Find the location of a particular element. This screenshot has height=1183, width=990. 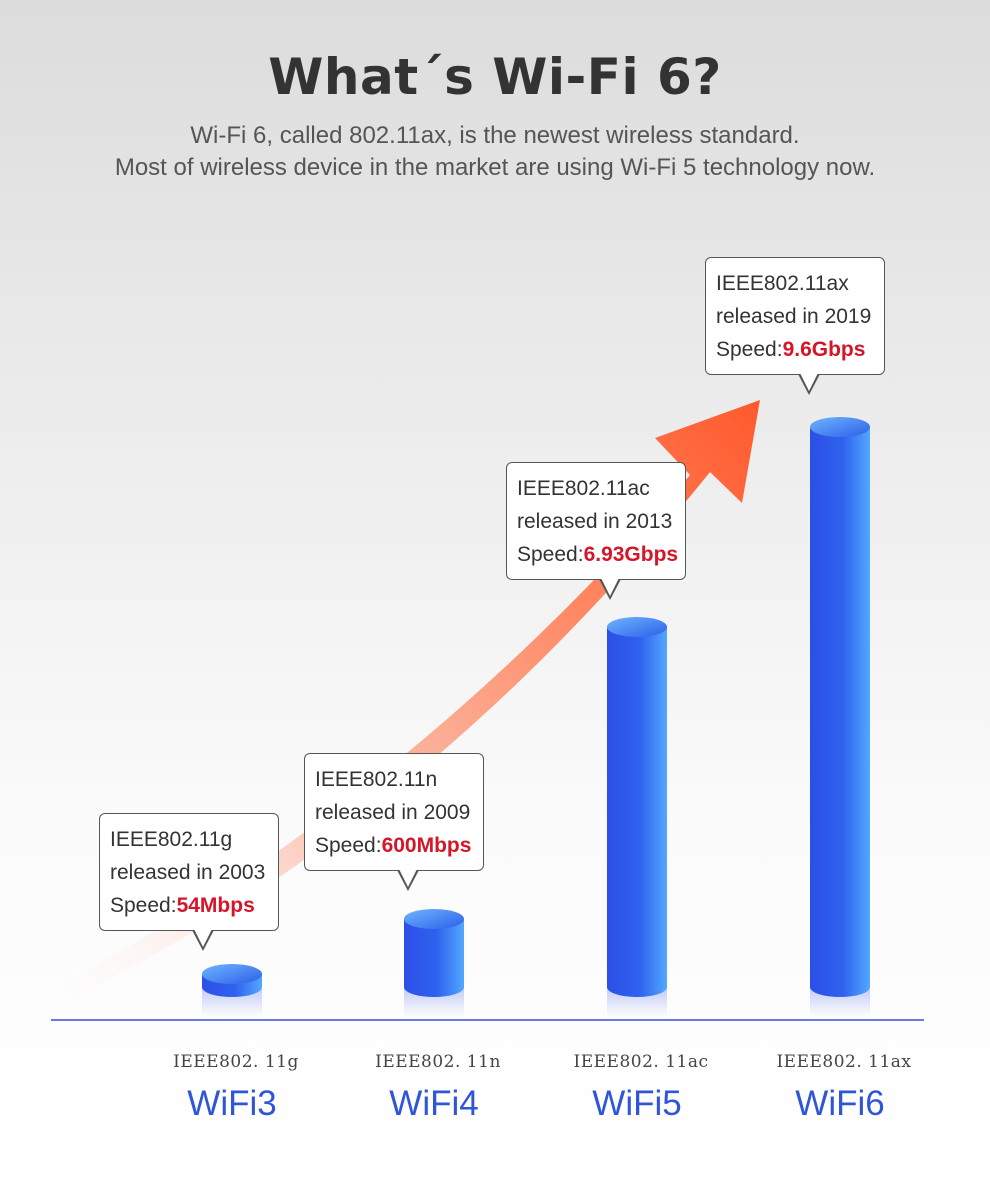

x-tick-standard-wifi4: IEEE802. 11n is located at coordinates (438, 1062).